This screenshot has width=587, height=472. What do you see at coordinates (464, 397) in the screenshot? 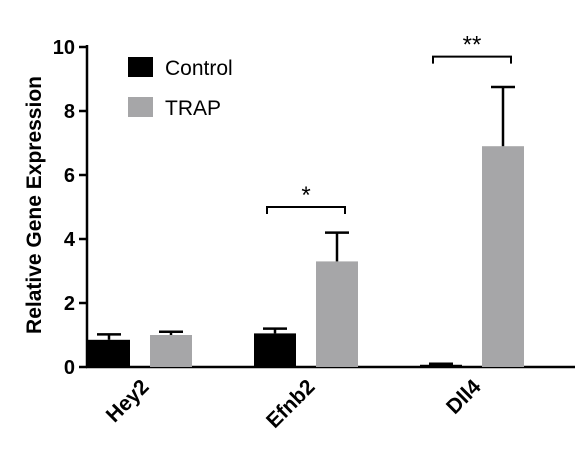
I see `category-label: Dll4` at bounding box center [464, 397].